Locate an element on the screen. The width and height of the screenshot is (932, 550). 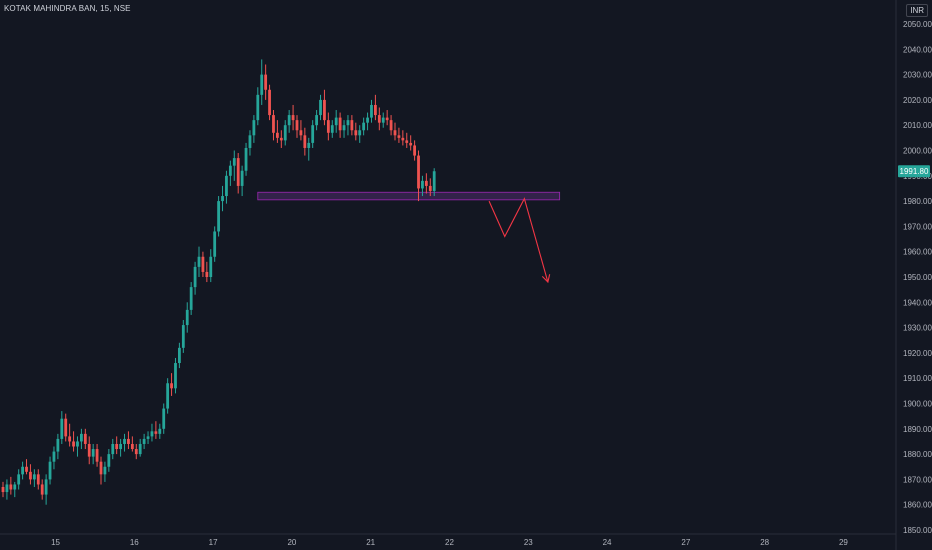
time-tick-label: 29 is located at coordinates (843, 542).